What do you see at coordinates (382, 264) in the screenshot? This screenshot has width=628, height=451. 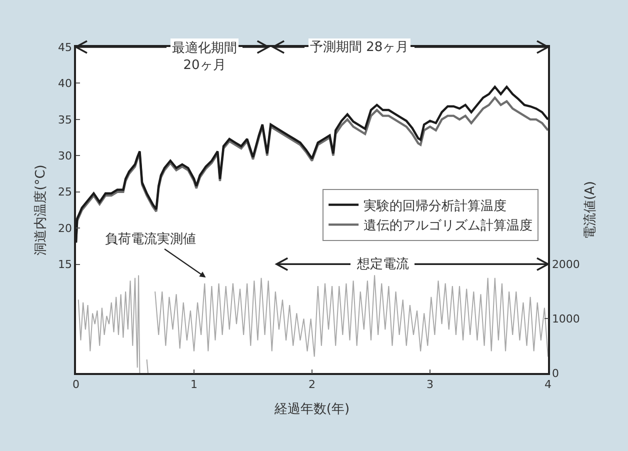 I see `annotation: 想定電流` at bounding box center [382, 264].